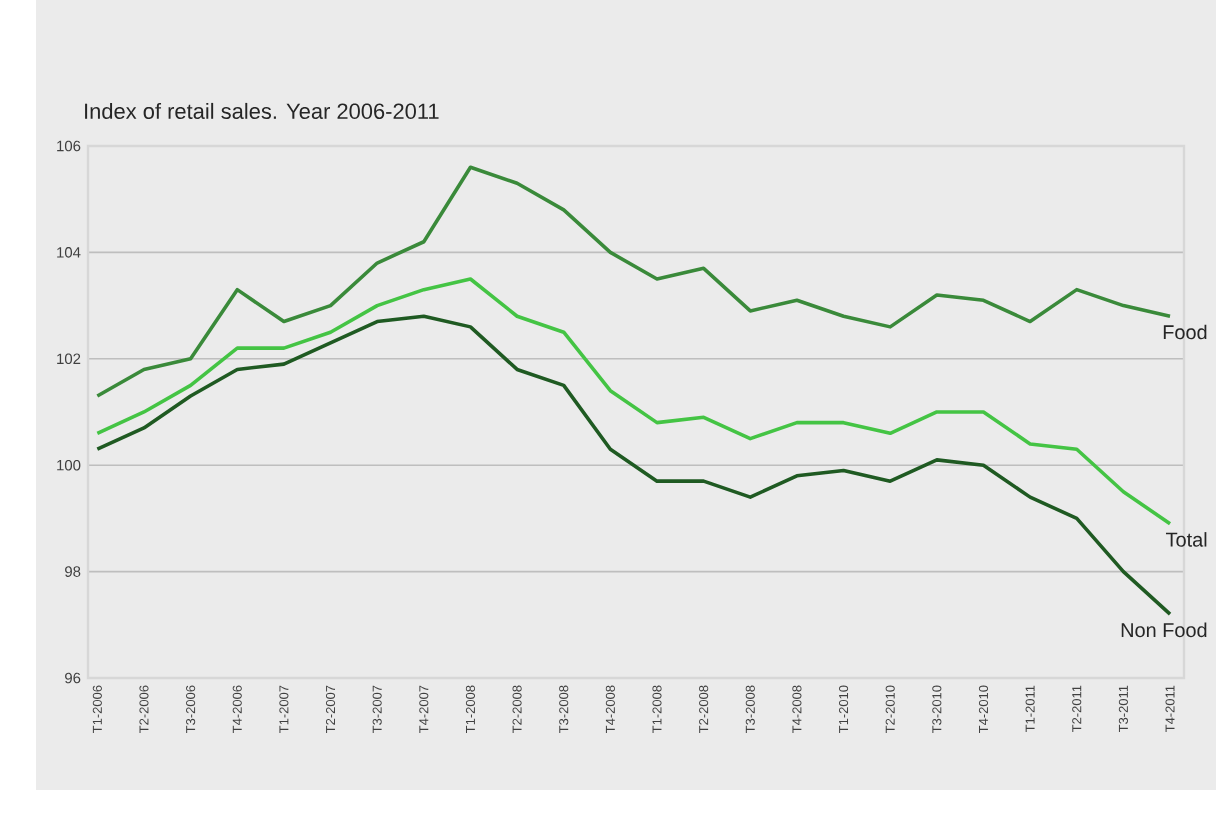 The height and width of the screenshot is (814, 1216). I want to click on chart-title: Index of retail sales. Year 2006-2011, so click(262, 110).